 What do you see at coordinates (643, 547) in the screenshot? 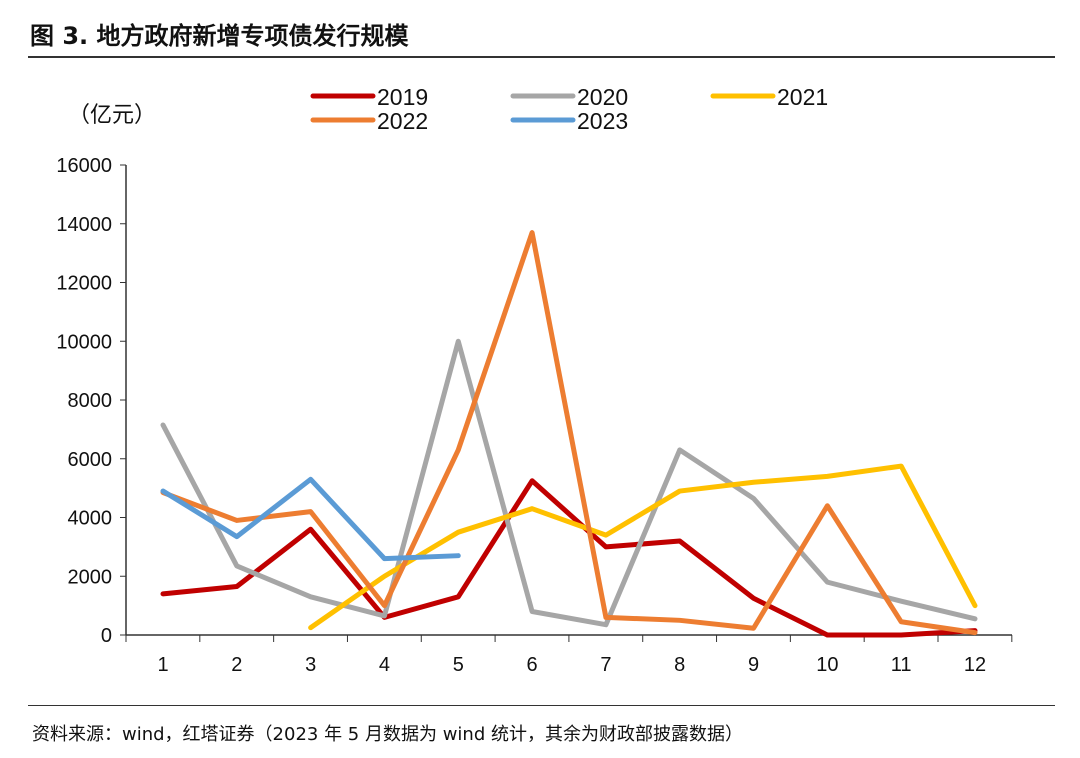
I see `series-line-2021` at bounding box center [643, 547].